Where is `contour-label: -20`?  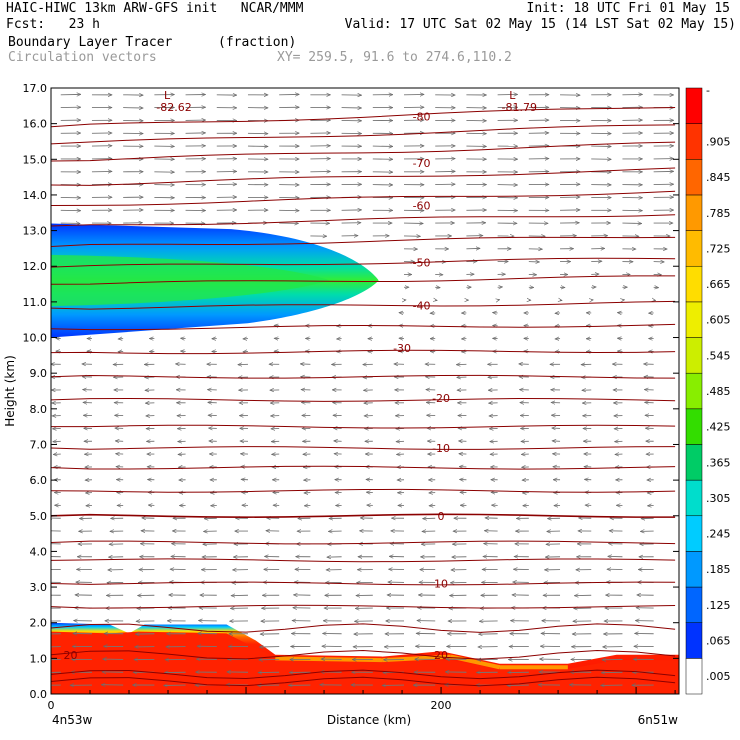 contour-label: -20 is located at coordinates (441, 398).